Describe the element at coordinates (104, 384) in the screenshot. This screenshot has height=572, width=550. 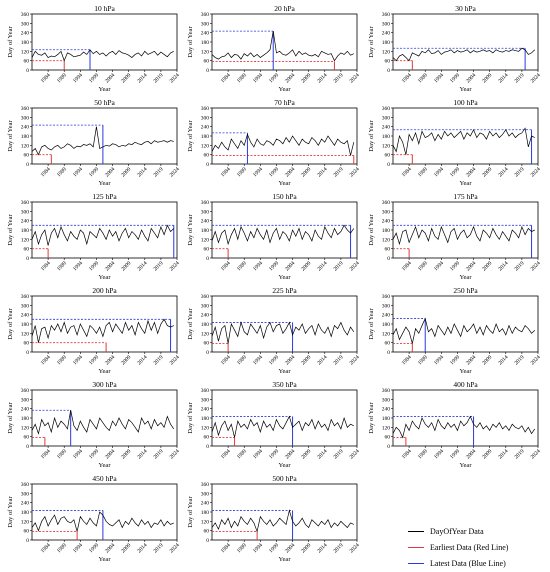
I see `panel-title: 300 hPa` at that location.